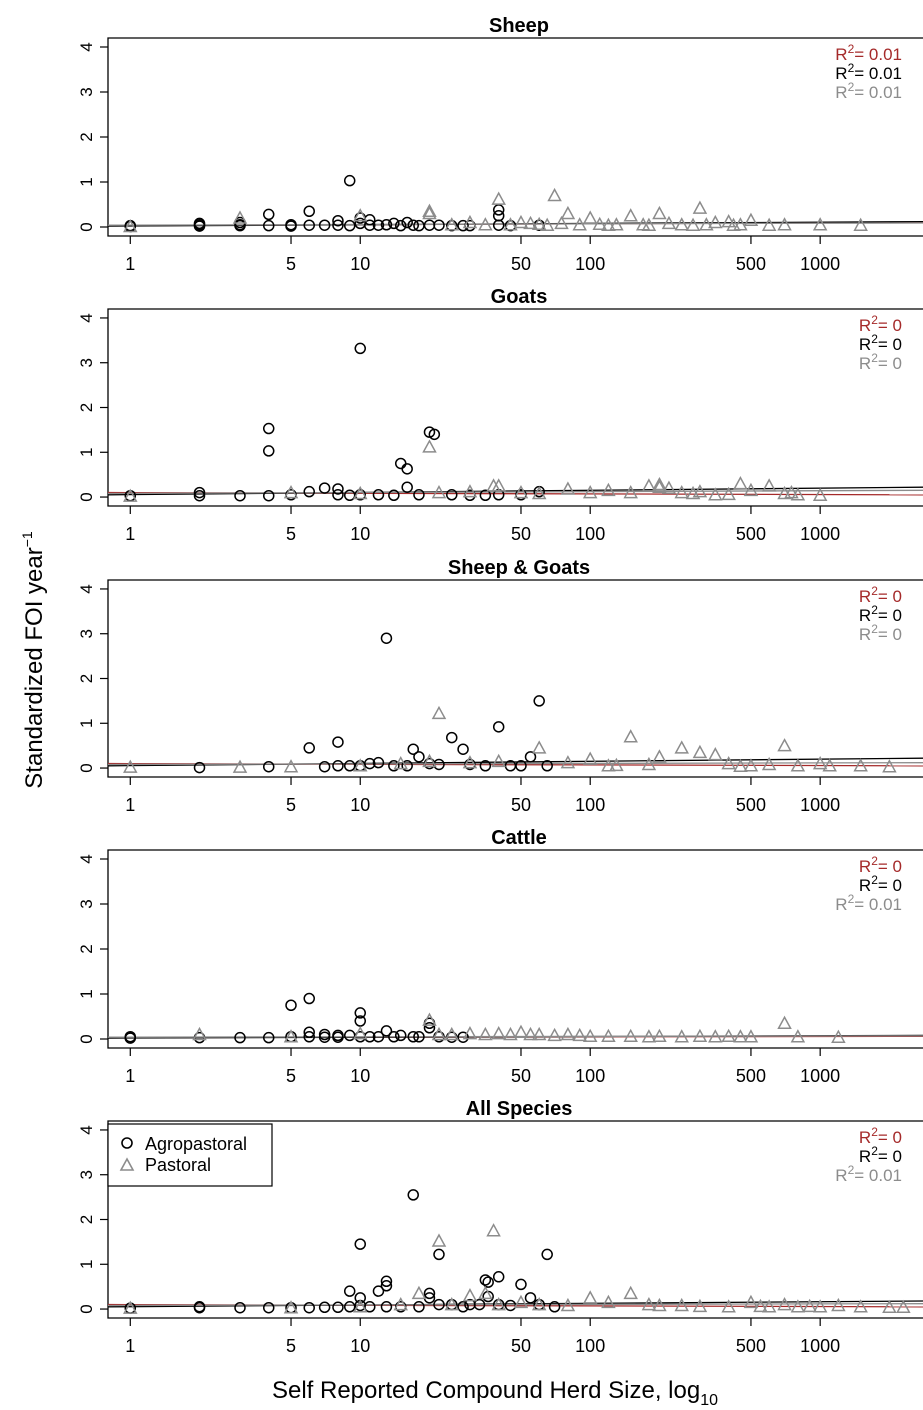  What do you see at coordinates (360, 1346) in the screenshot?
I see `x-tick-label: 10` at bounding box center [360, 1346].